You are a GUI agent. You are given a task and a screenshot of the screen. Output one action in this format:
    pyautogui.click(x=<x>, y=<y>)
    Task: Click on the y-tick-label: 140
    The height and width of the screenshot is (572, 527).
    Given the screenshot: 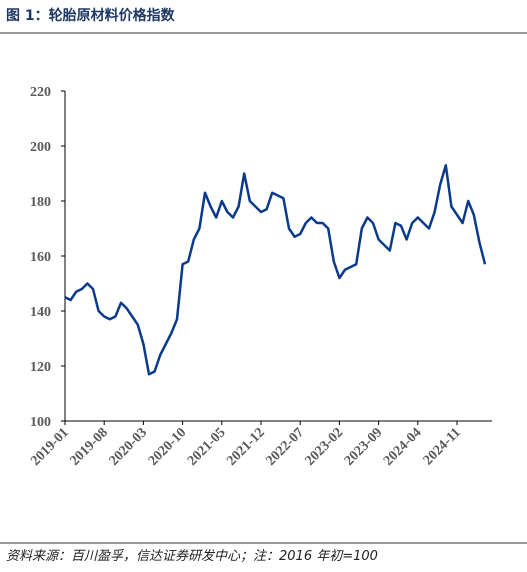 What is the action you would take?
    pyautogui.click(x=40, y=312)
    